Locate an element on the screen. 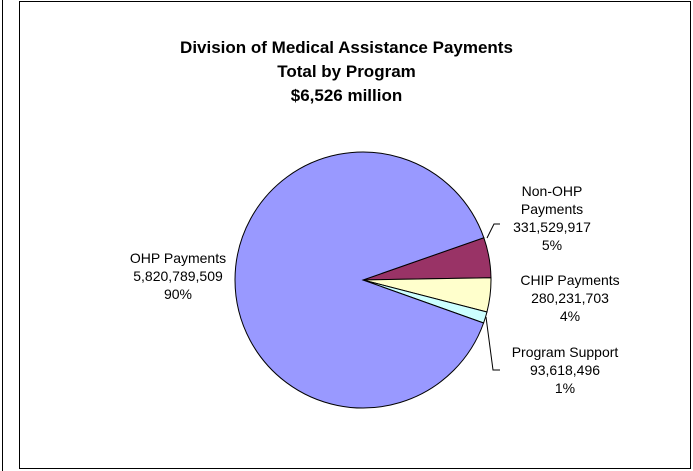 The width and height of the screenshot is (693, 471). slice-label-chip-percent: 4% is located at coordinates (570, 316).